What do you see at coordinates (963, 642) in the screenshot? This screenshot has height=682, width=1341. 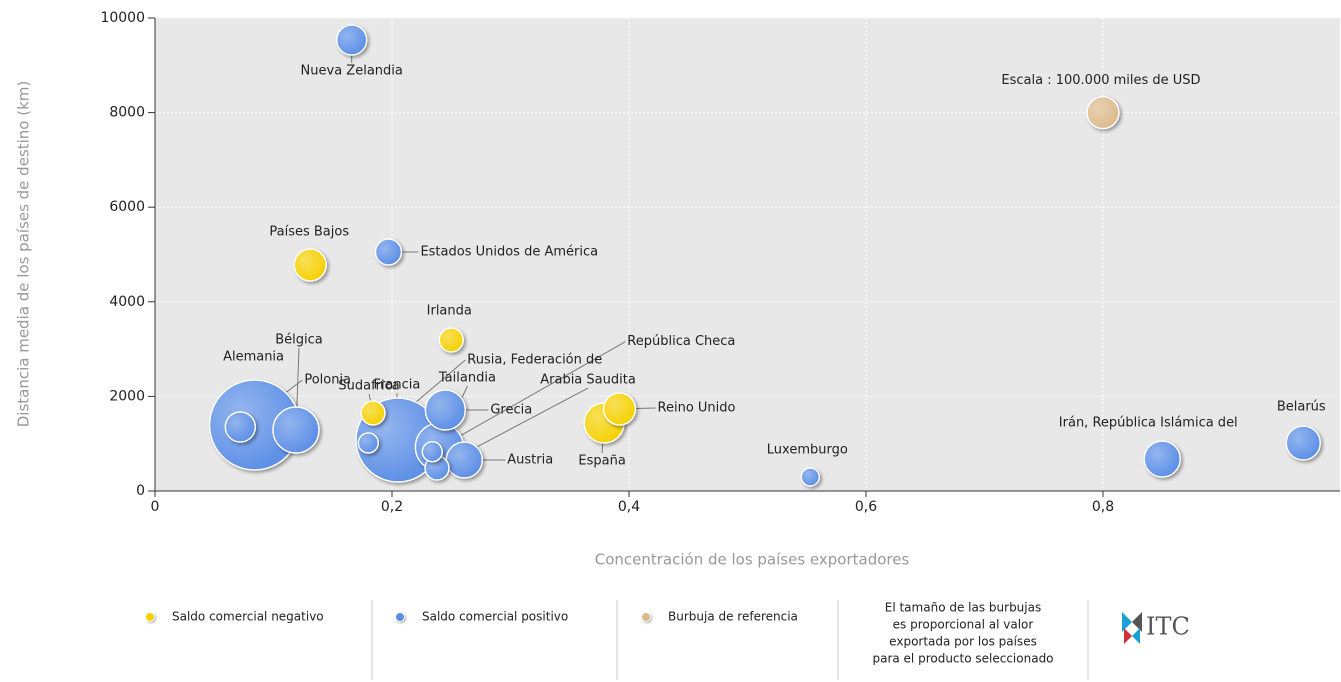 I see `note-line: exportada por los países` at bounding box center [963, 642].